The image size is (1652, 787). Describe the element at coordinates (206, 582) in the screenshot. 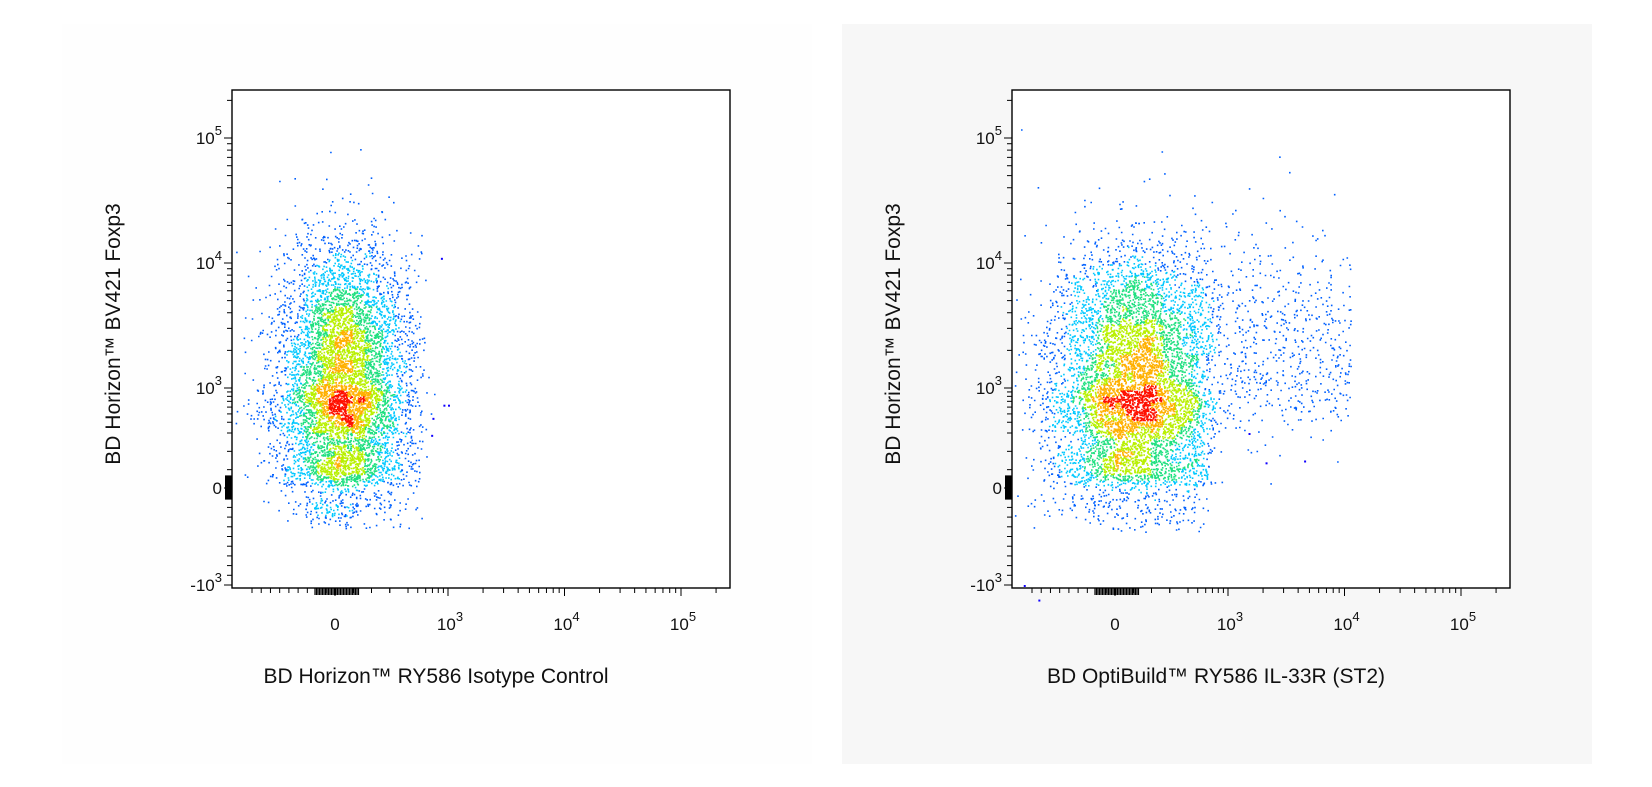

I see `plot0-y-tick-label: -103` at that location.